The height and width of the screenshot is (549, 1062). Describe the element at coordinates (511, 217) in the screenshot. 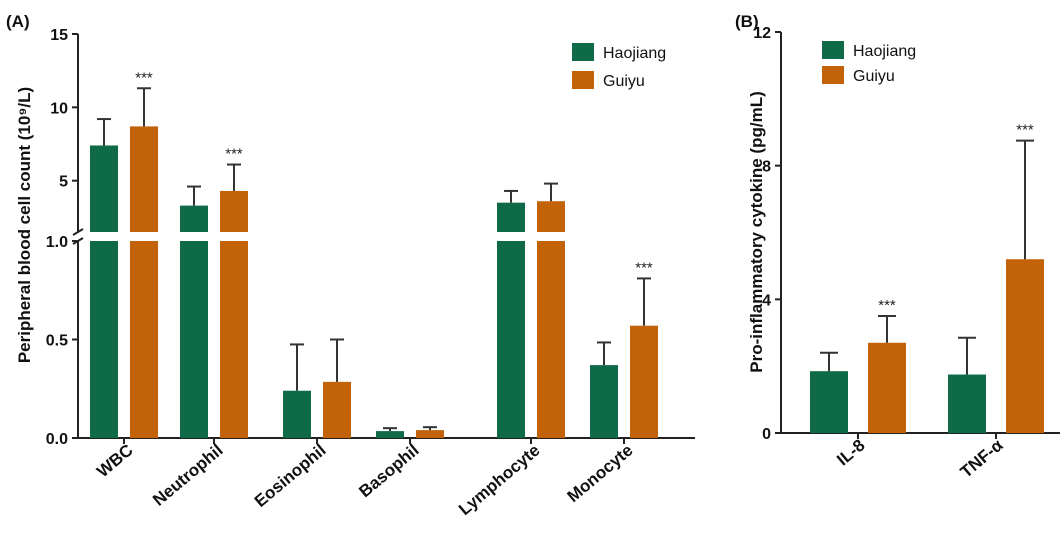

I see `bar-haojiang-lymphocyte` at that location.